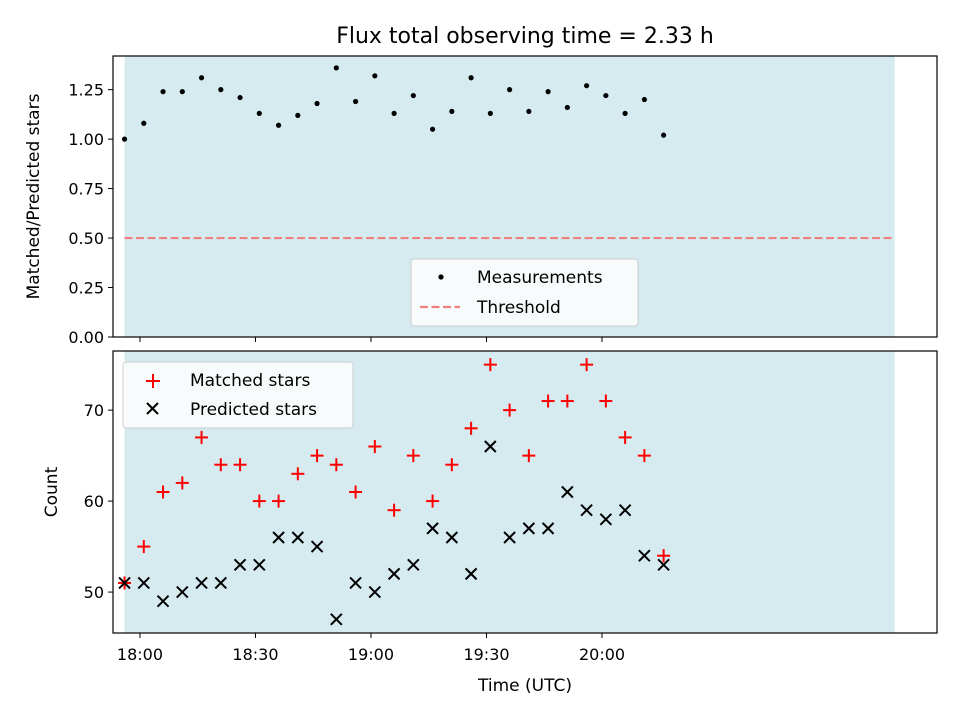 This screenshot has width=960, height=720. What do you see at coordinates (52, 491) in the screenshot?
I see `count-y-axis-label: Count` at bounding box center [52, 491].